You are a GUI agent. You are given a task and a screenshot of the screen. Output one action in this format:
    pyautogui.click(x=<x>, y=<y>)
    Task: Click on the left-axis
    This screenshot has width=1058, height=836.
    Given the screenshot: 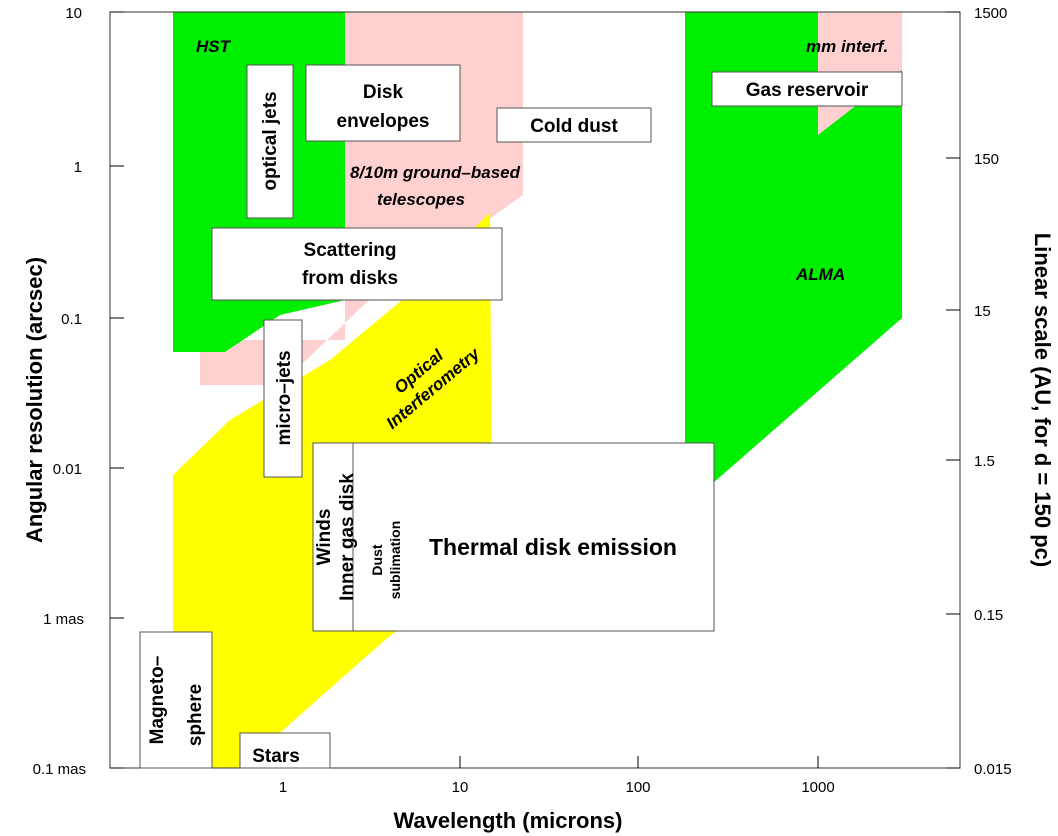 What is the action you would take?
    pyautogui.click(x=117, y=390)
    